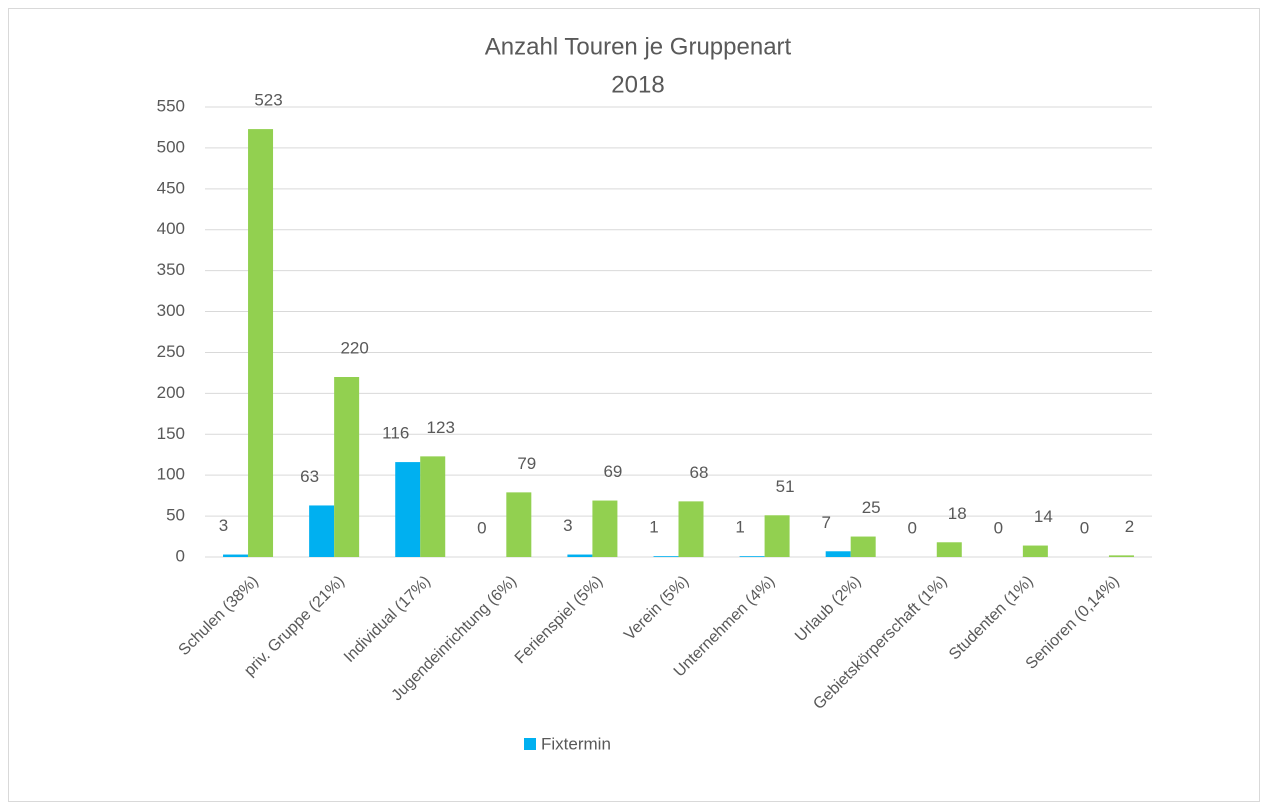  Describe the element at coordinates (171, 269) in the screenshot. I see `y-tick-label: 350` at that location.